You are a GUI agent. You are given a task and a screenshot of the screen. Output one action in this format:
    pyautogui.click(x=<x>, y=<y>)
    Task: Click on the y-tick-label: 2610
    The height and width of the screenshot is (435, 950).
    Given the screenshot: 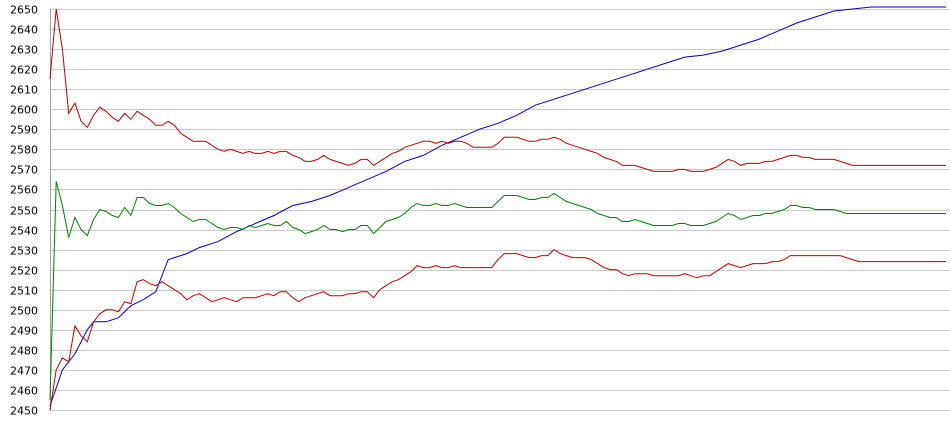 What is the action you would take?
    pyautogui.click(x=24, y=90)
    